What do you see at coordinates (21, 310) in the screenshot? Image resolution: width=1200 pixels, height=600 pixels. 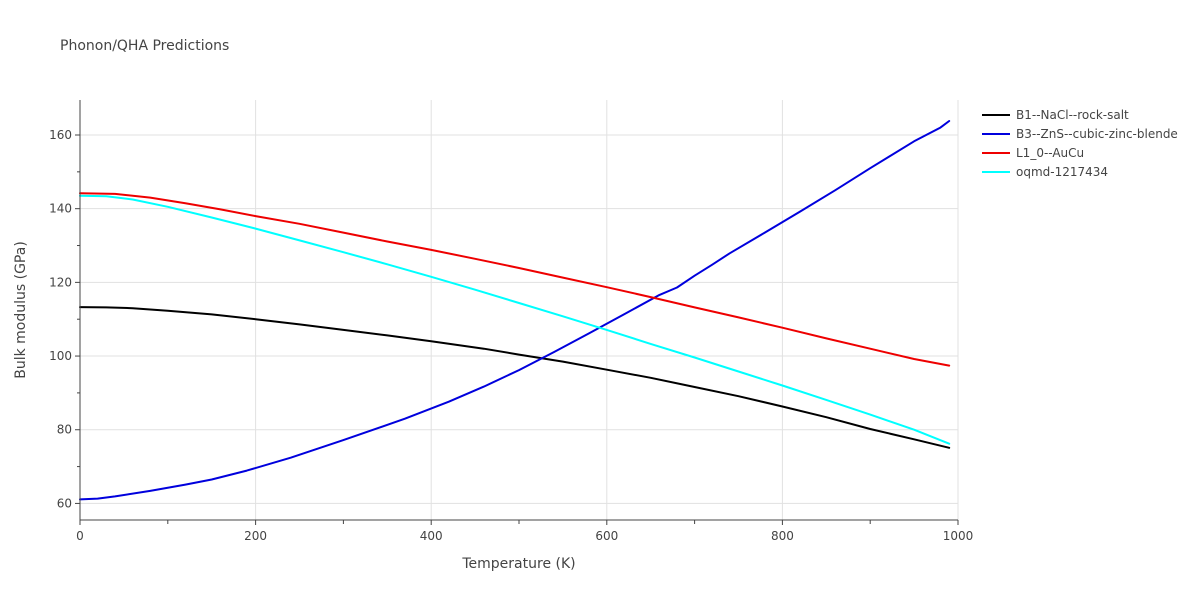 I see `y-axis-label: Bulk modulus (GPa)` at bounding box center [21, 310].